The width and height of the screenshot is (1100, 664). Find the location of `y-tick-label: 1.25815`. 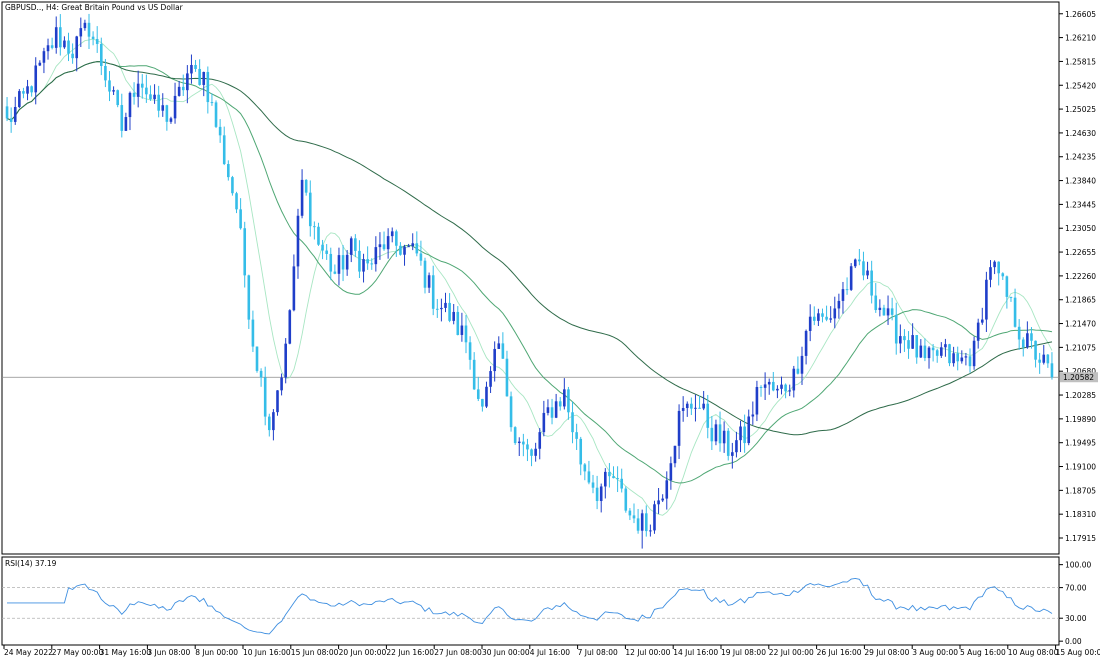

y-tick-label: 1.25815 is located at coordinates (1080, 61).